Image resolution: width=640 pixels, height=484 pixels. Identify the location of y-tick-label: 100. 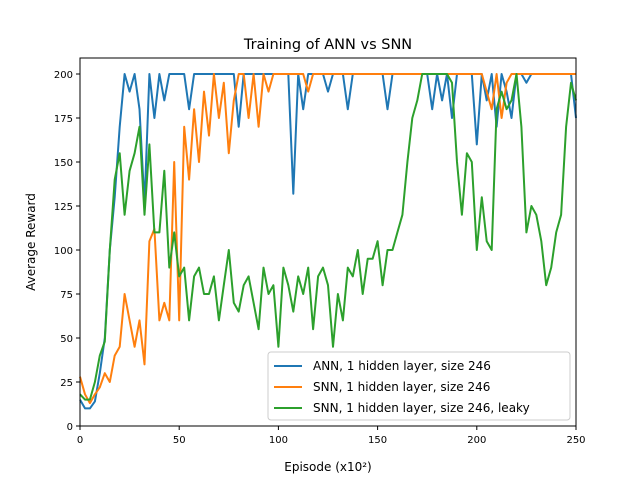
(63, 251).